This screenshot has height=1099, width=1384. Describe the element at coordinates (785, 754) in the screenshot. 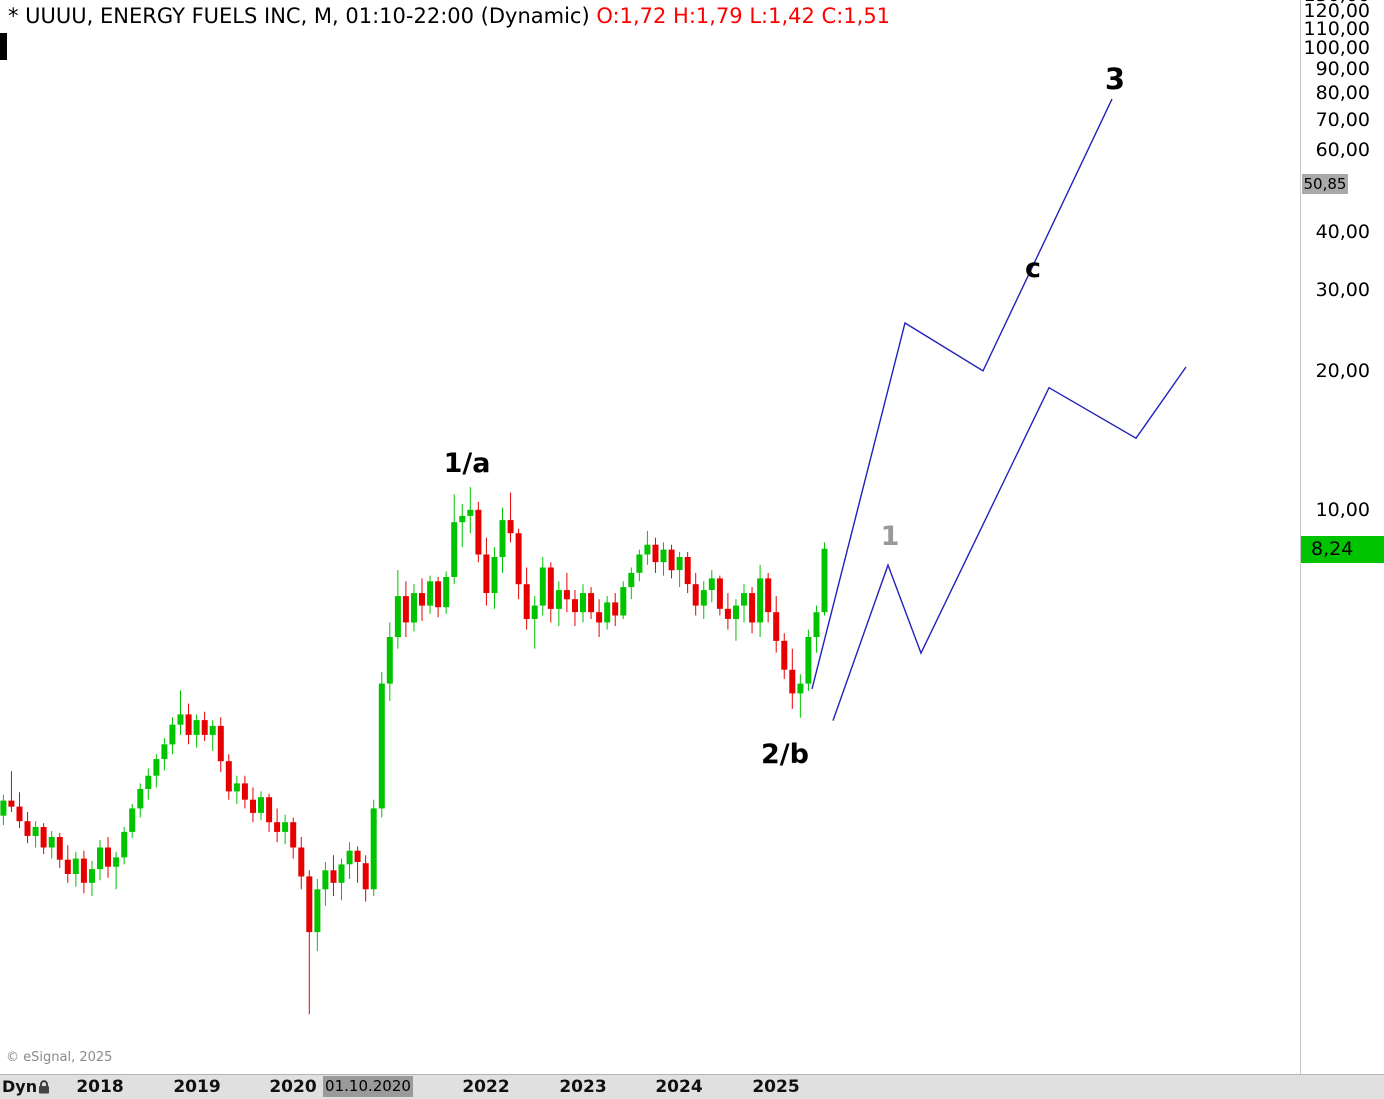

I see `wave-label: 2/b` at that location.